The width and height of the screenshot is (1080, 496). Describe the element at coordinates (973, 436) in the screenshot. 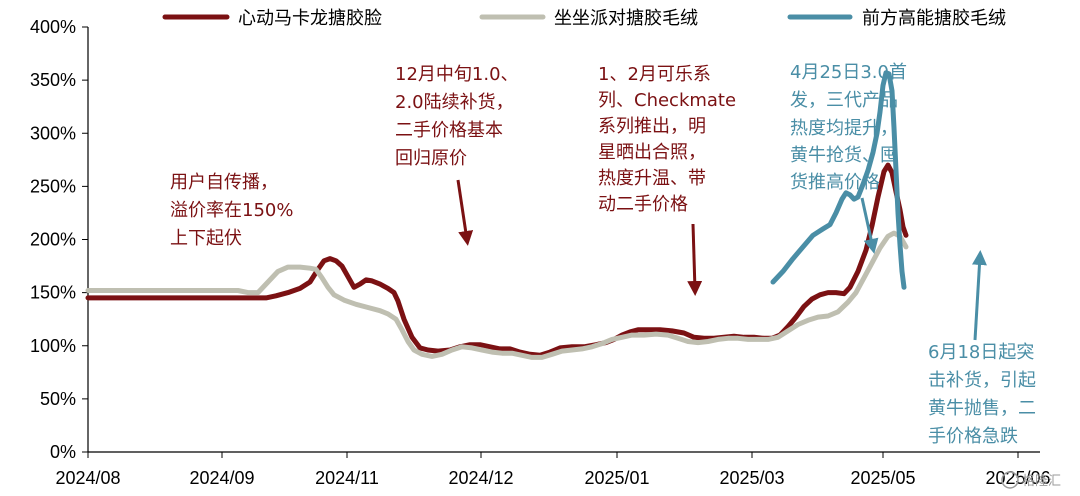

I see `annotation-line: 手价格急跌` at that location.